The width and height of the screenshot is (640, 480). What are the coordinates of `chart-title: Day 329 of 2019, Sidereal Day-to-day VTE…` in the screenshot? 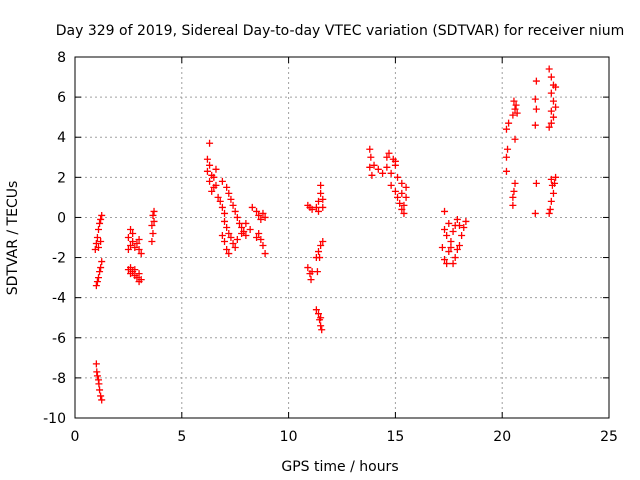 It's located at (340, 31).